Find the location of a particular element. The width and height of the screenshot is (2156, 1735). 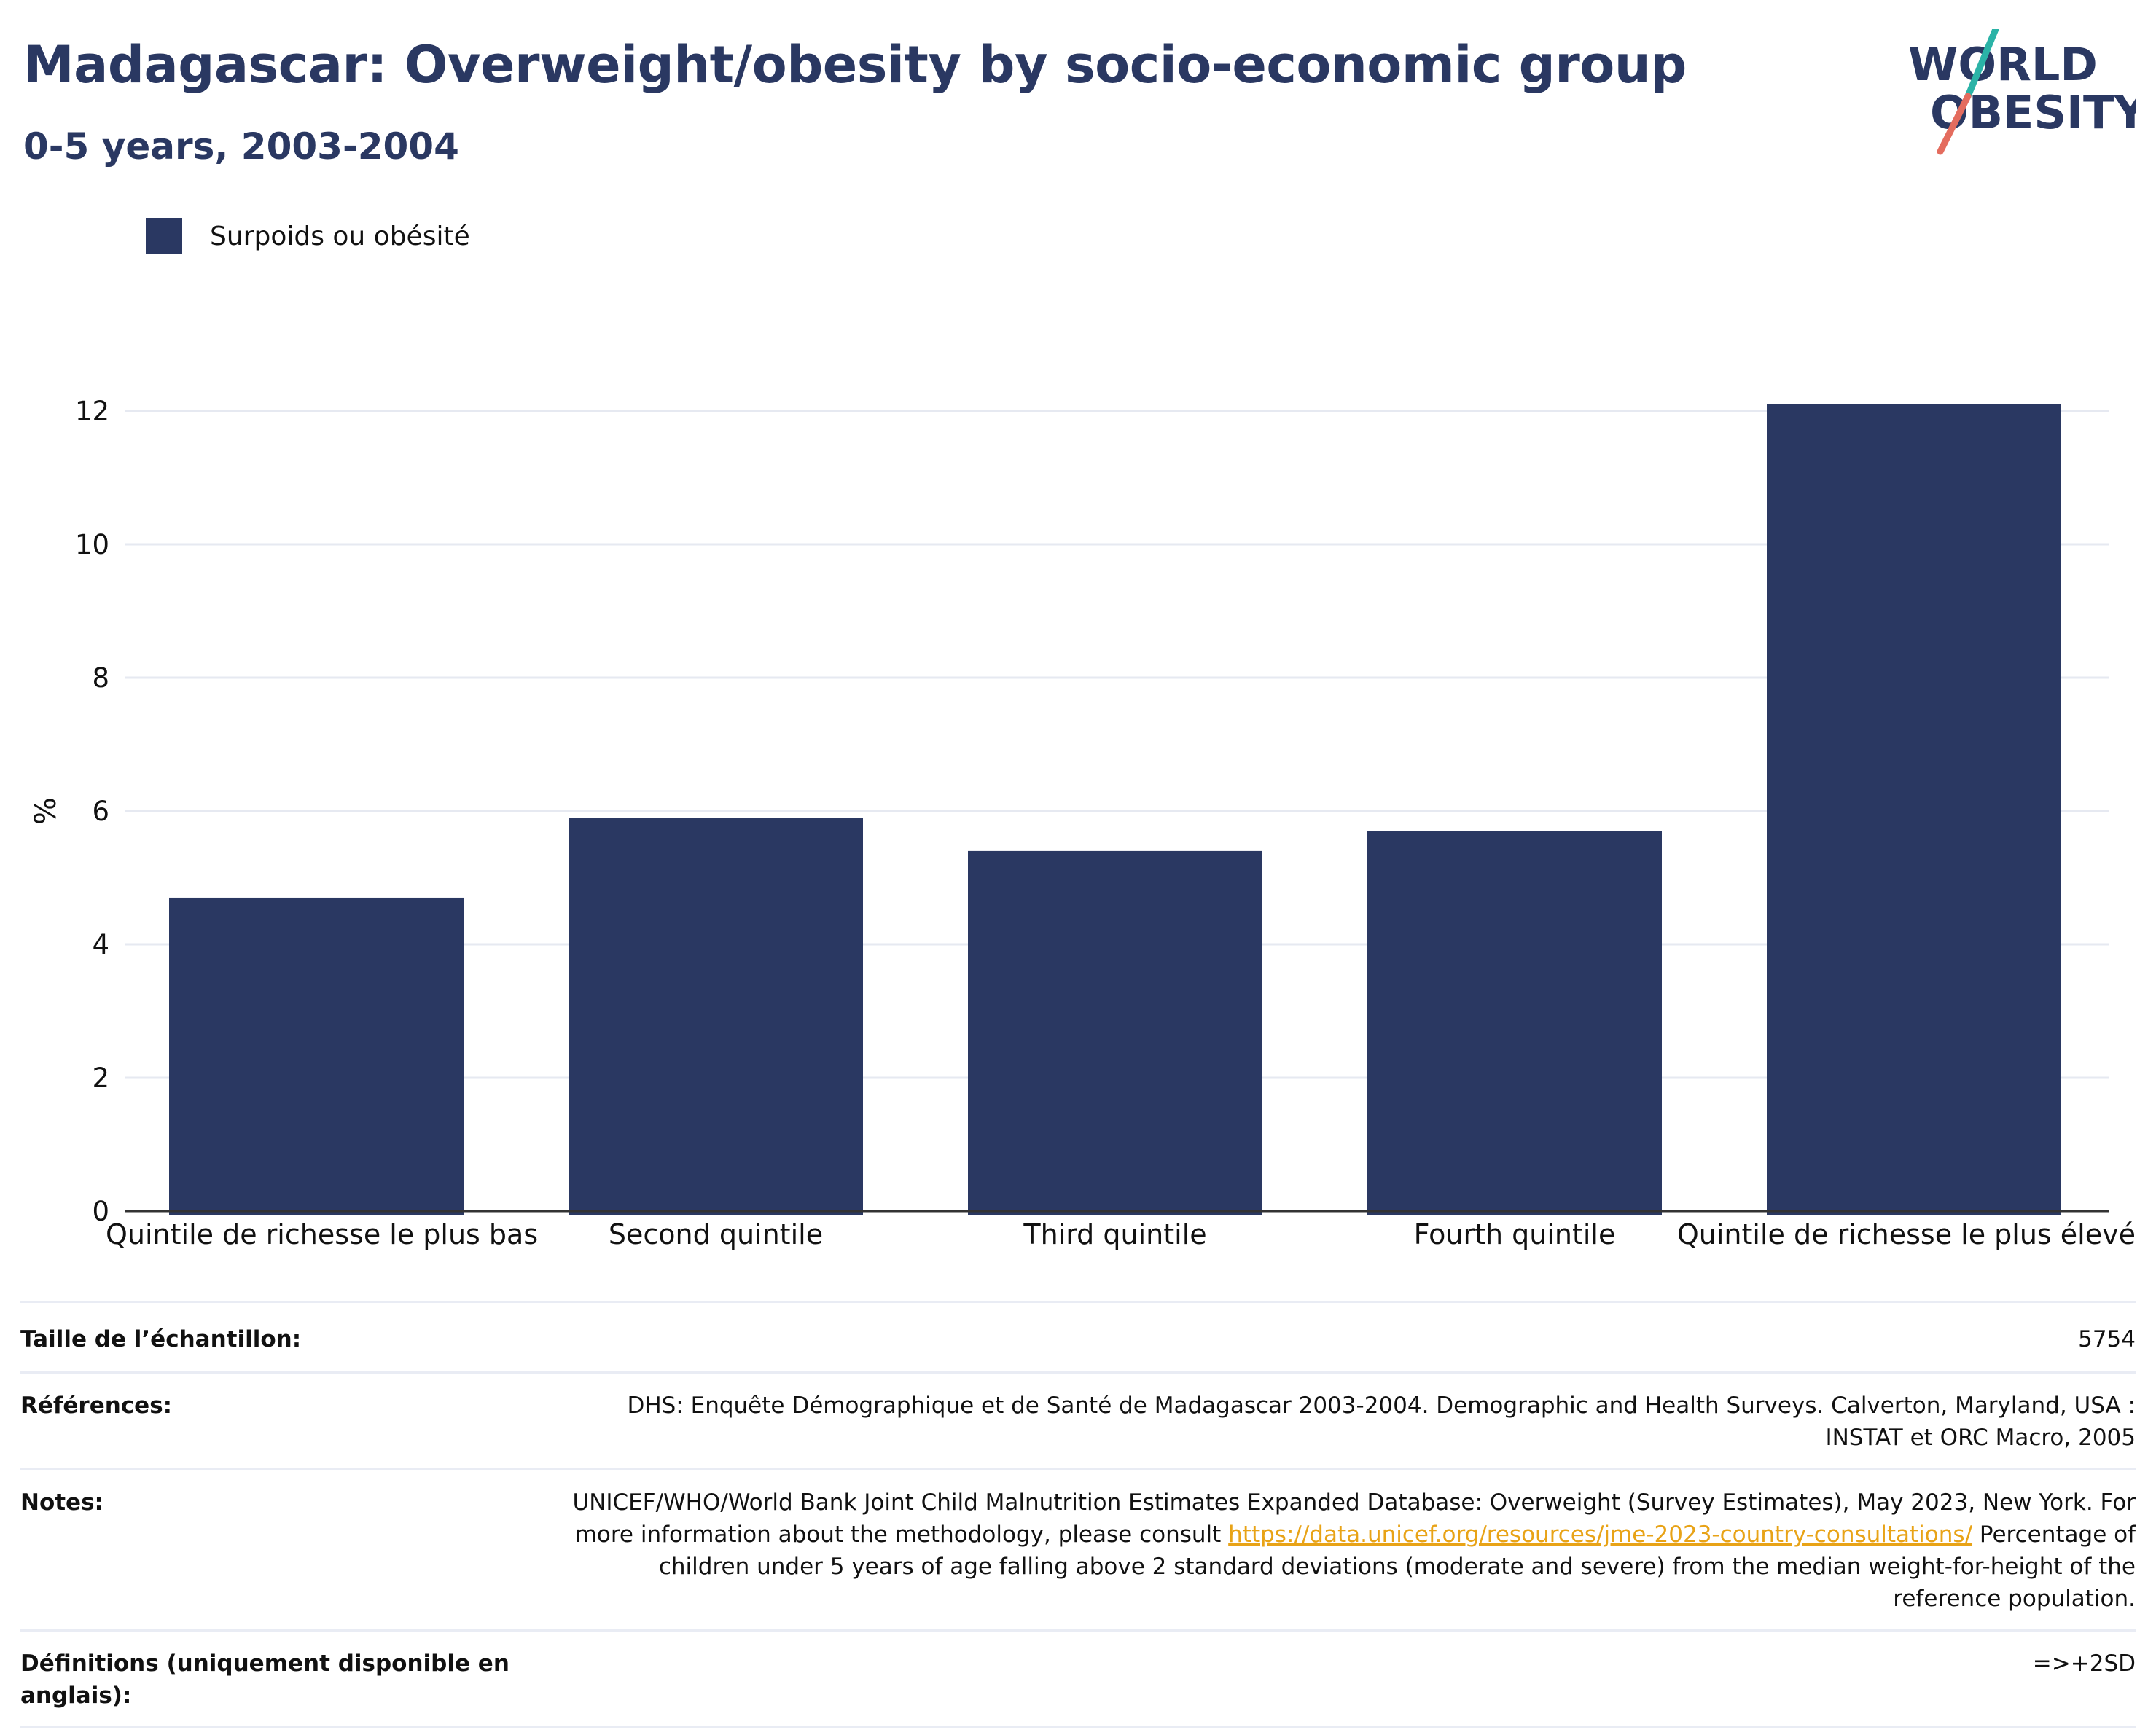

sample-size-label: Taille de l’échantillon: is located at coordinates (161, 1339).